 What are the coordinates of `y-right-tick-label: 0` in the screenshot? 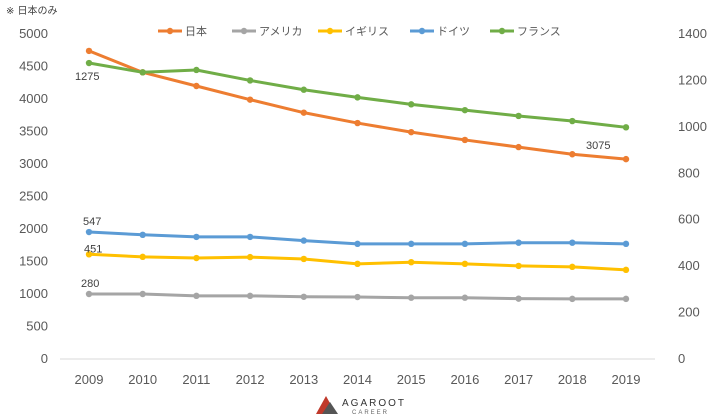 It's located at (681, 358).